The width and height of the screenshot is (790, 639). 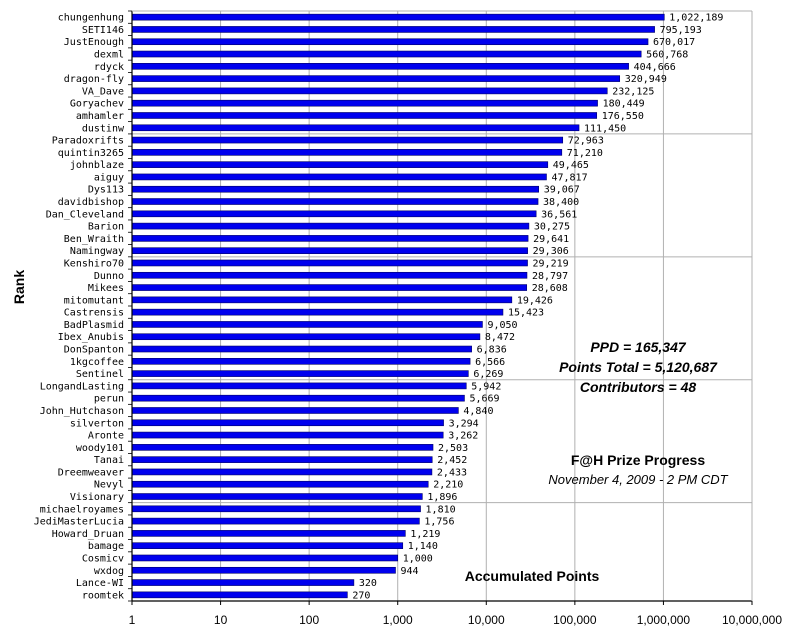 I want to click on value-label: 560,768, so click(x=667, y=55).